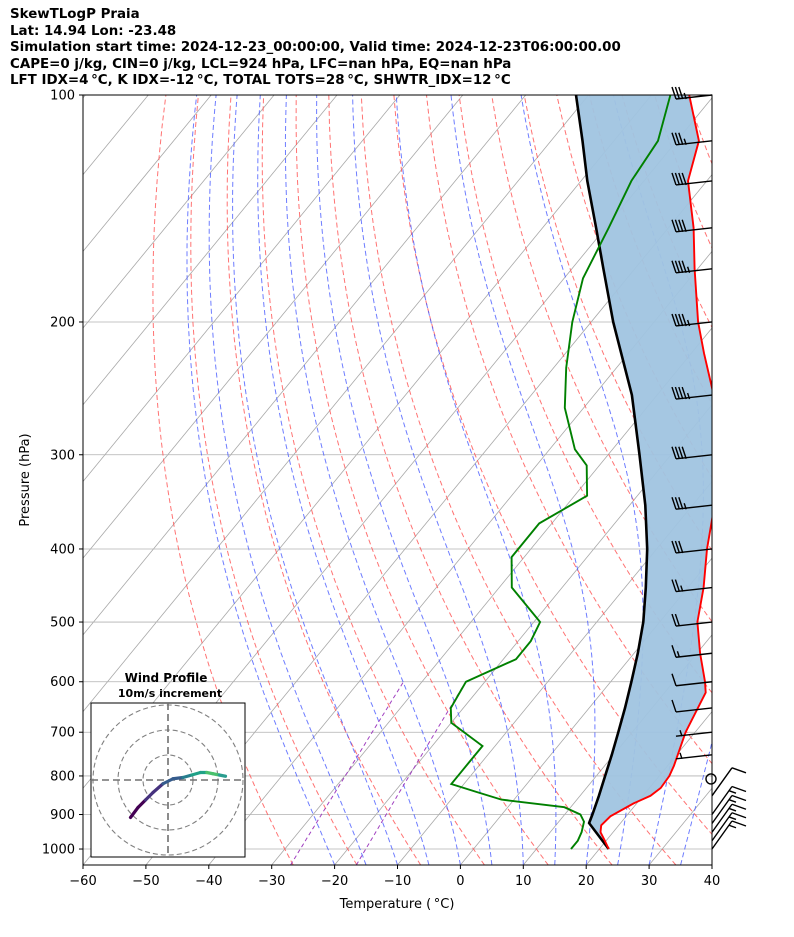  I want to click on wind-barbs, so click(709, 468).